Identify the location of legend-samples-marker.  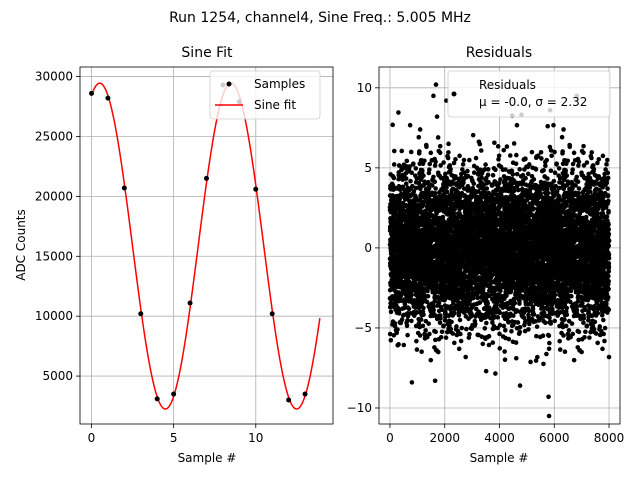
(229, 84).